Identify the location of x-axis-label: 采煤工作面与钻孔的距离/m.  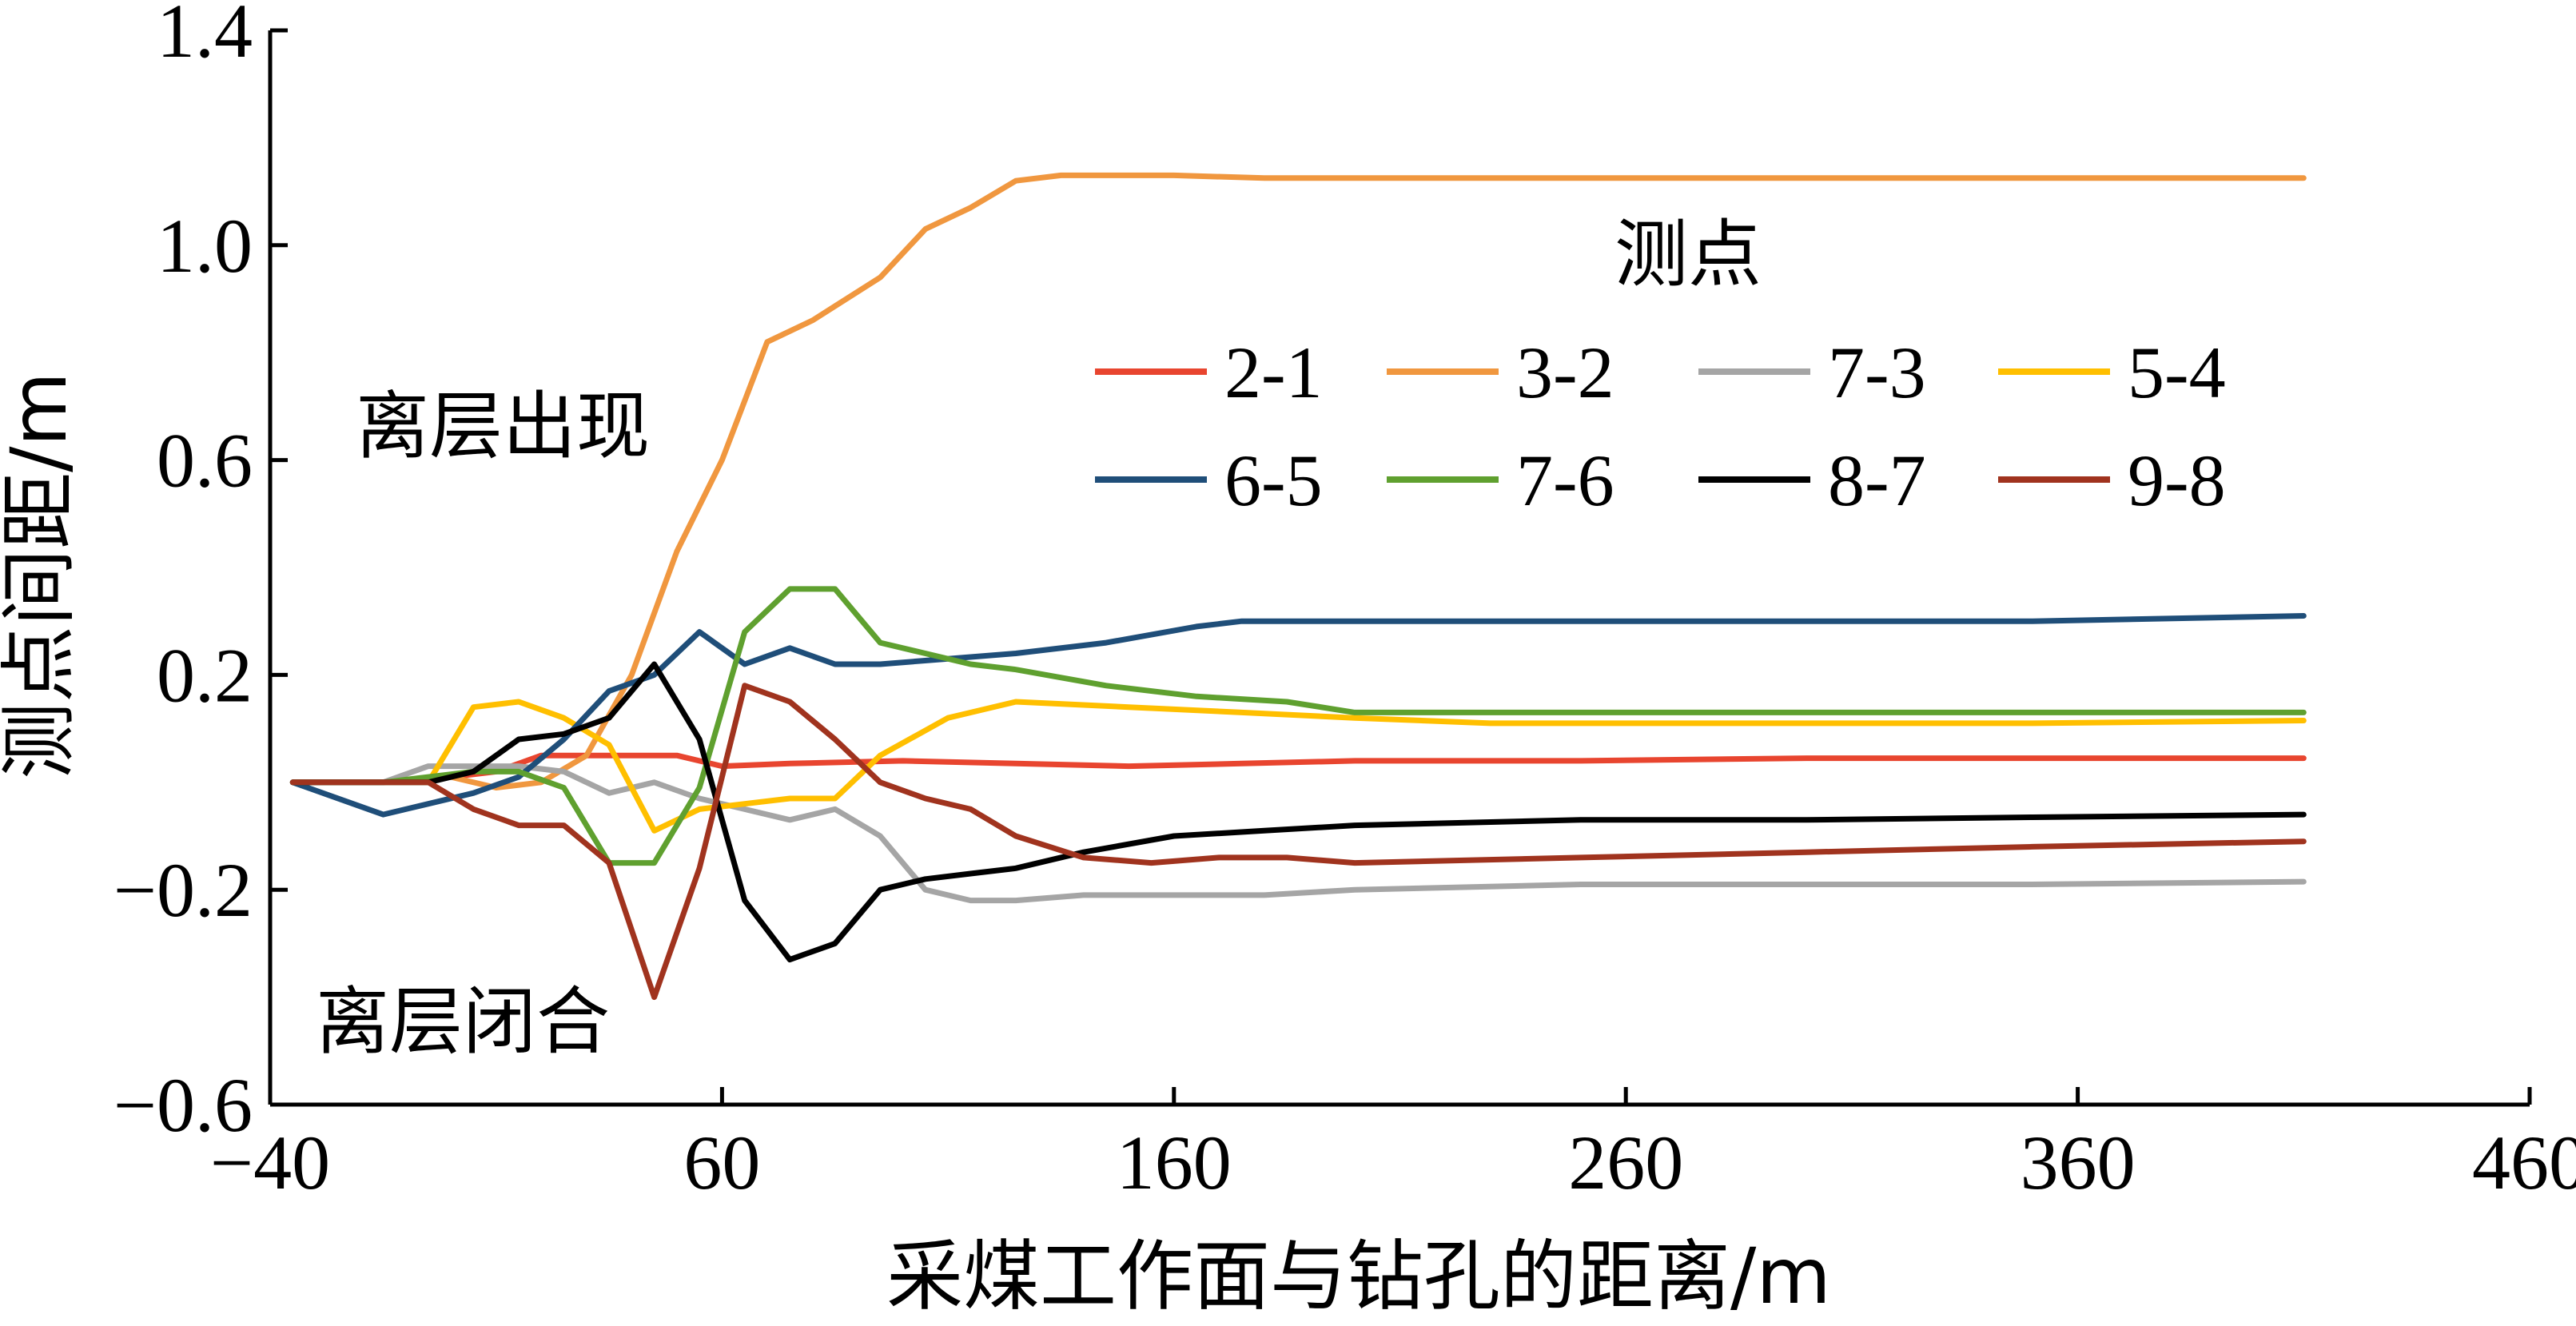
(1358, 1276).